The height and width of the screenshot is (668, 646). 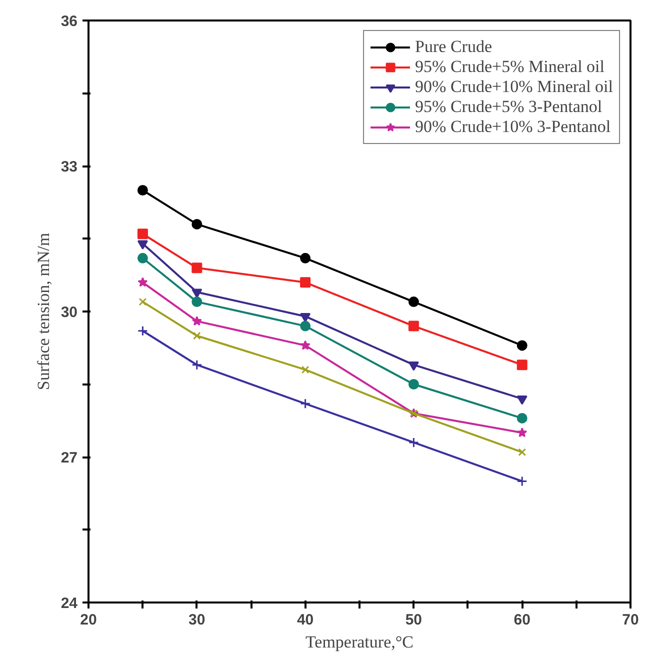 What do you see at coordinates (508, 107) in the screenshot?
I see `legend-label: 95% Crude+5% 3-Pentanol` at bounding box center [508, 107].